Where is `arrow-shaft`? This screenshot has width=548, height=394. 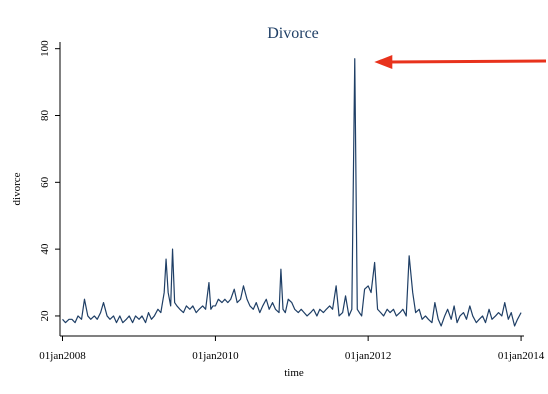 arrow-shaft is located at coordinates (467, 61).